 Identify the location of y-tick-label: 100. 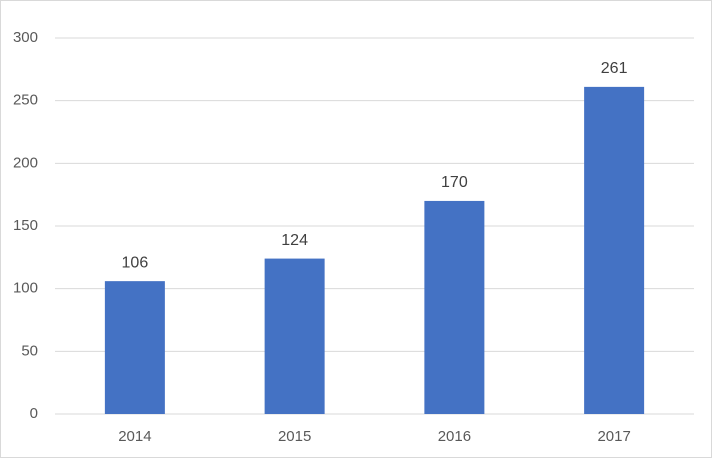
(25, 288).